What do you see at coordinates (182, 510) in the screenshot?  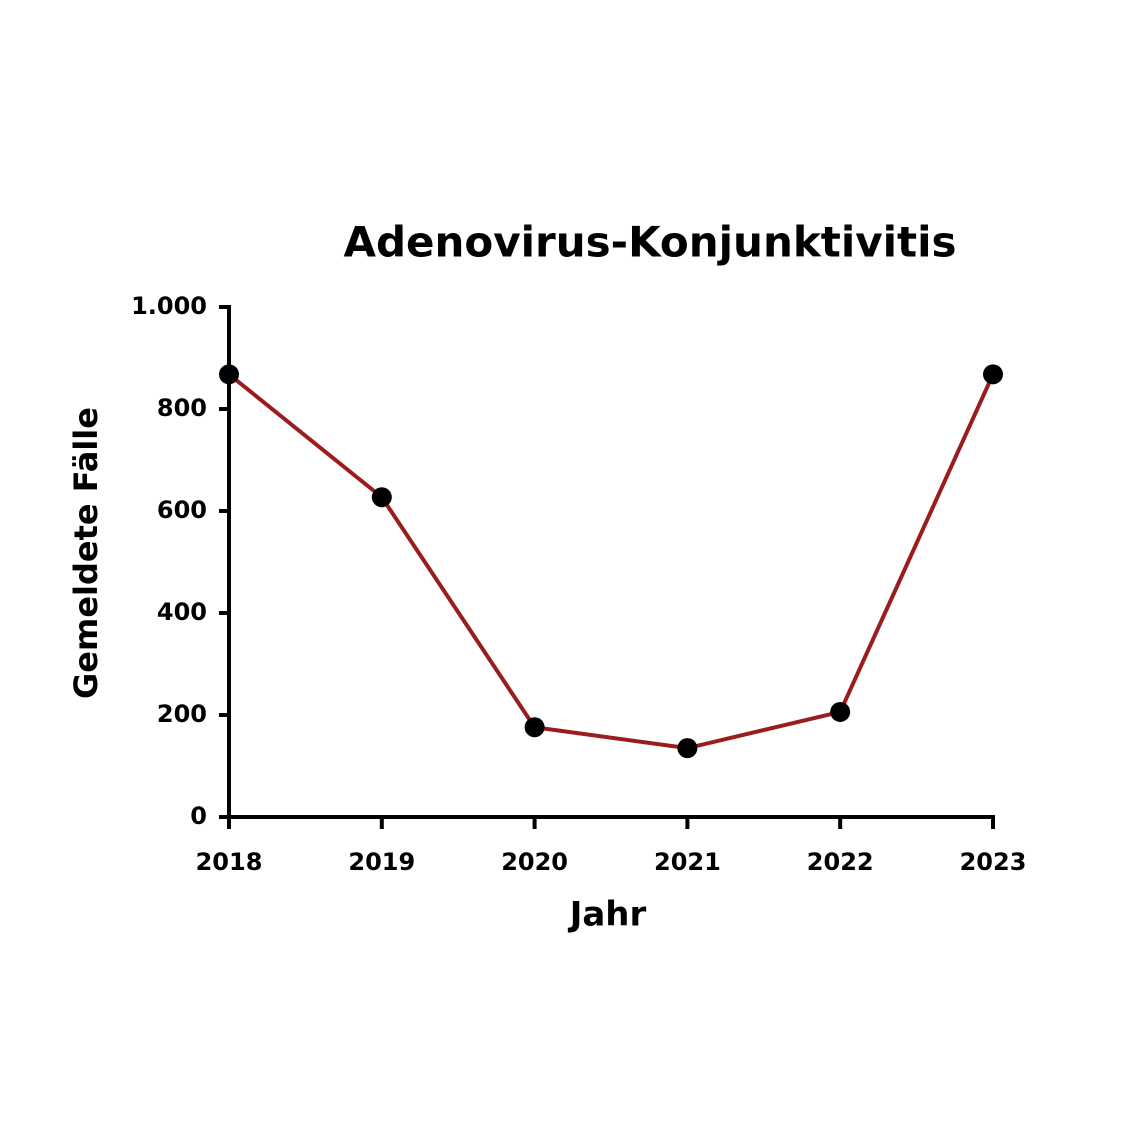 I see `y-tick-label: 600` at bounding box center [182, 510].